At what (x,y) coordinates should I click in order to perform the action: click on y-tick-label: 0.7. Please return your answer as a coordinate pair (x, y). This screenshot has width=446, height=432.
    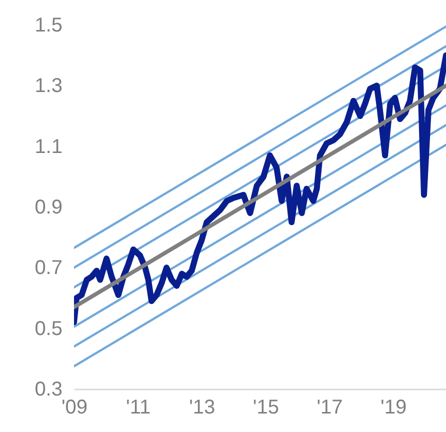
    Looking at the image, I should click on (48, 268).